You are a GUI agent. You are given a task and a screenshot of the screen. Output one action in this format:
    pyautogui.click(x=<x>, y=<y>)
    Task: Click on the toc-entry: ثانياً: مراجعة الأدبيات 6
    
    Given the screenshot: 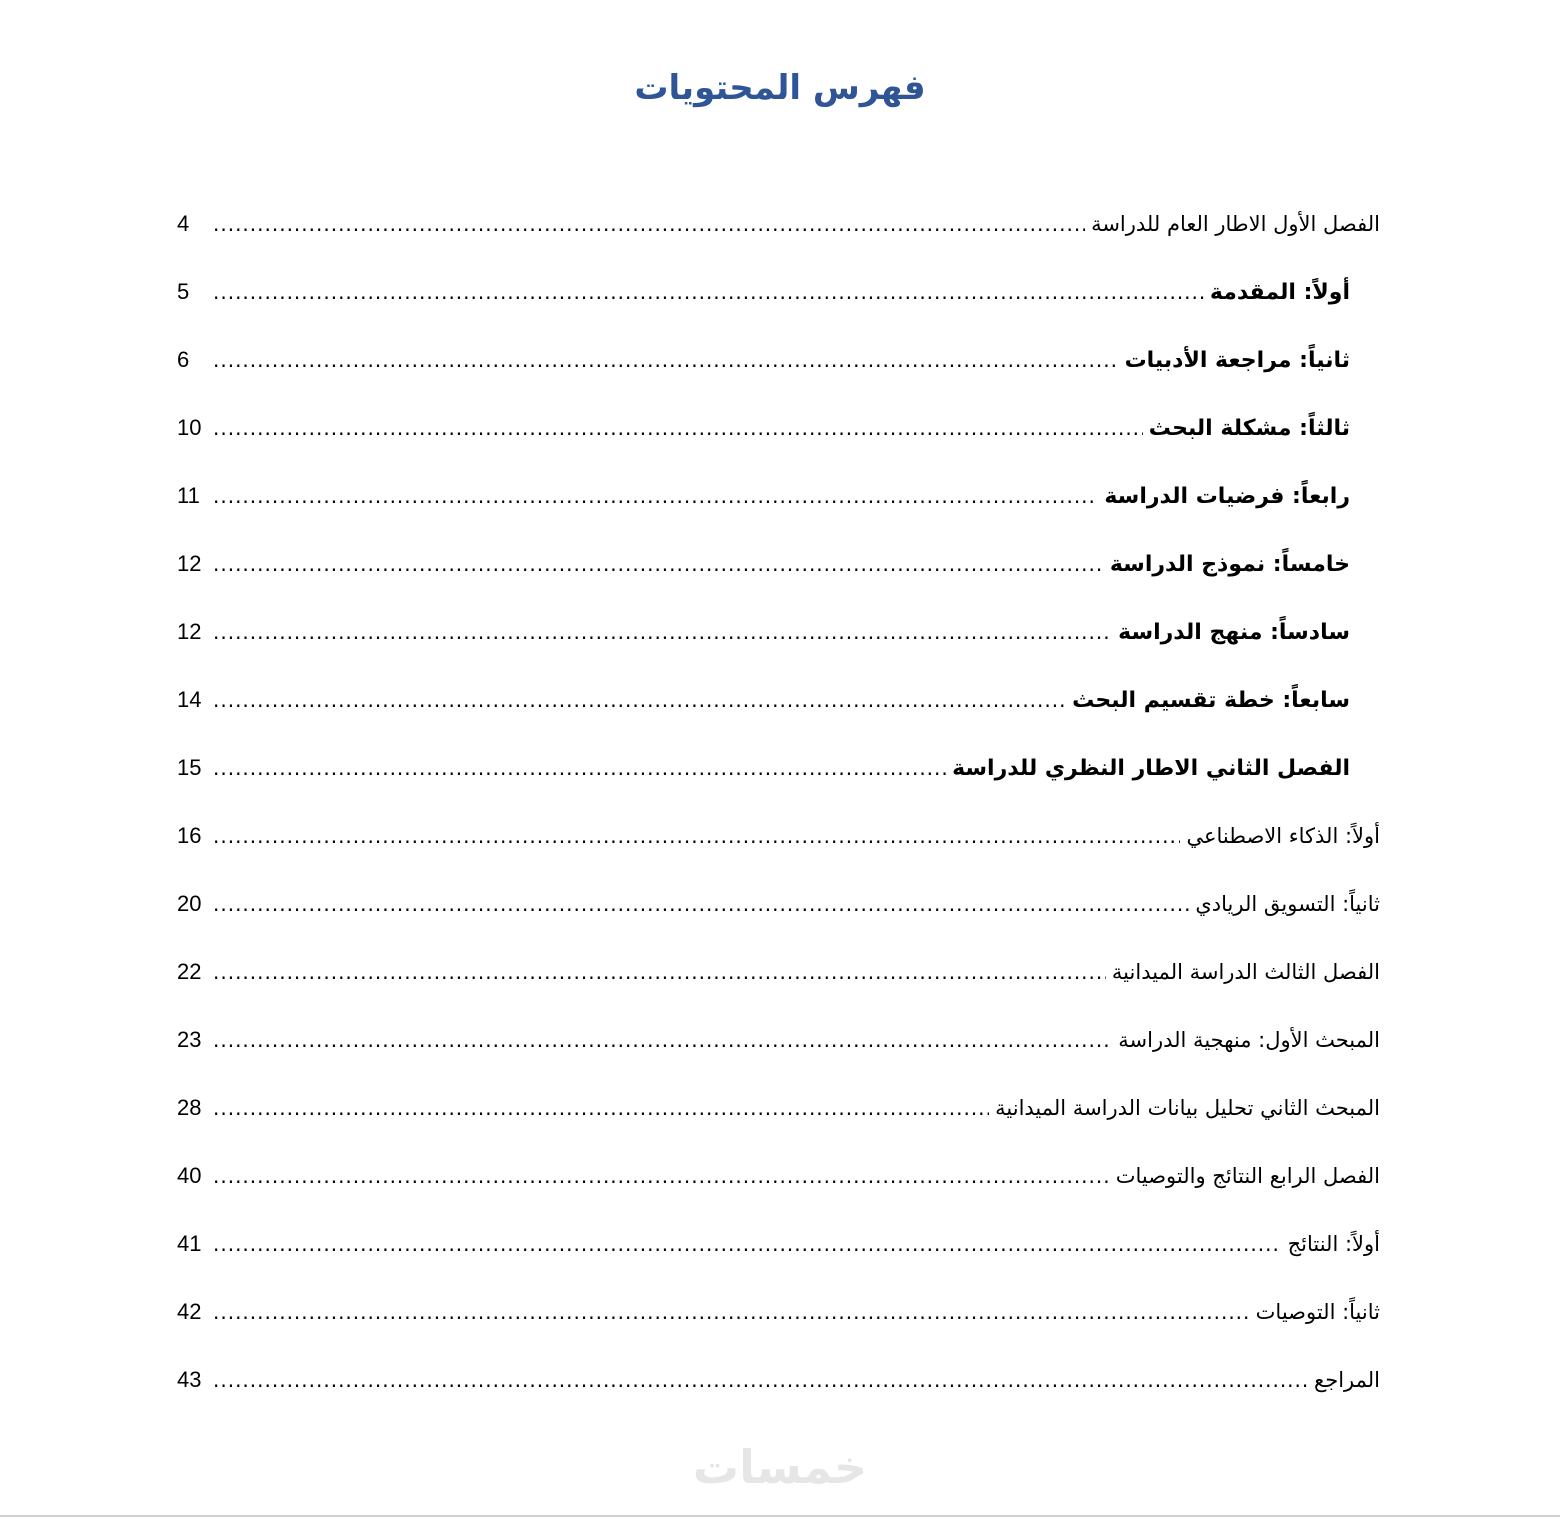 What is the action you would take?
    pyautogui.click(x=778, y=360)
    